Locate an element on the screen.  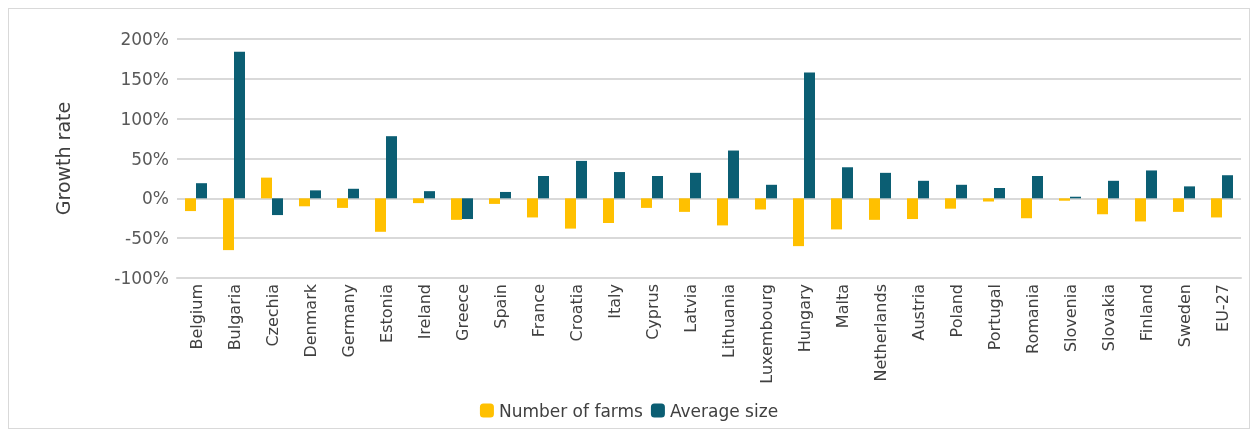
x-tick-label: Finland is located at coordinates (1146, 313).